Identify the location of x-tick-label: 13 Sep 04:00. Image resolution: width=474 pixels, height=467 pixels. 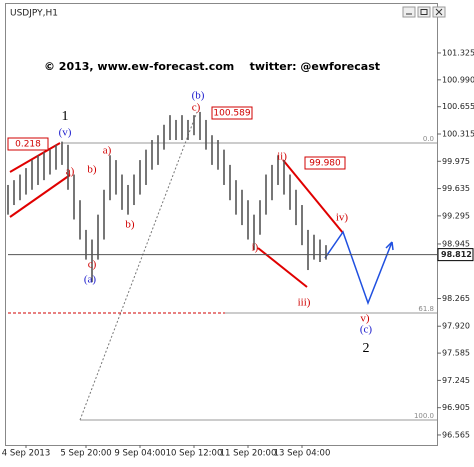
(302, 454).